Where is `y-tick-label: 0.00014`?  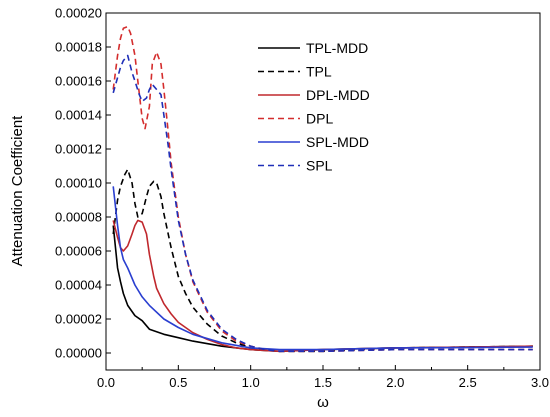 y-tick-label: 0.00014 is located at coordinates (78, 115).